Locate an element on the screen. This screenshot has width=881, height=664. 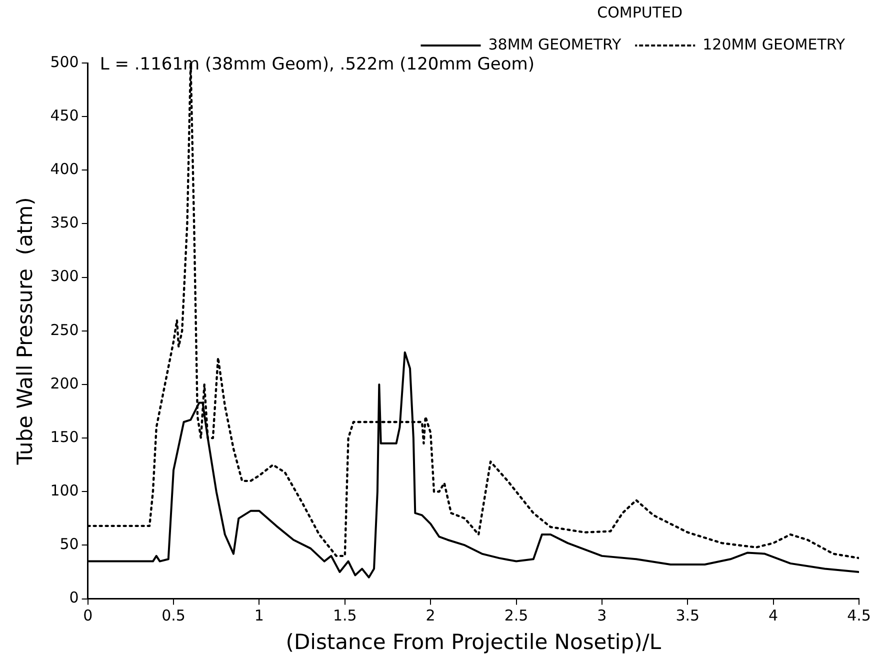
y-tick-label: 50 is located at coordinates (69, 544).